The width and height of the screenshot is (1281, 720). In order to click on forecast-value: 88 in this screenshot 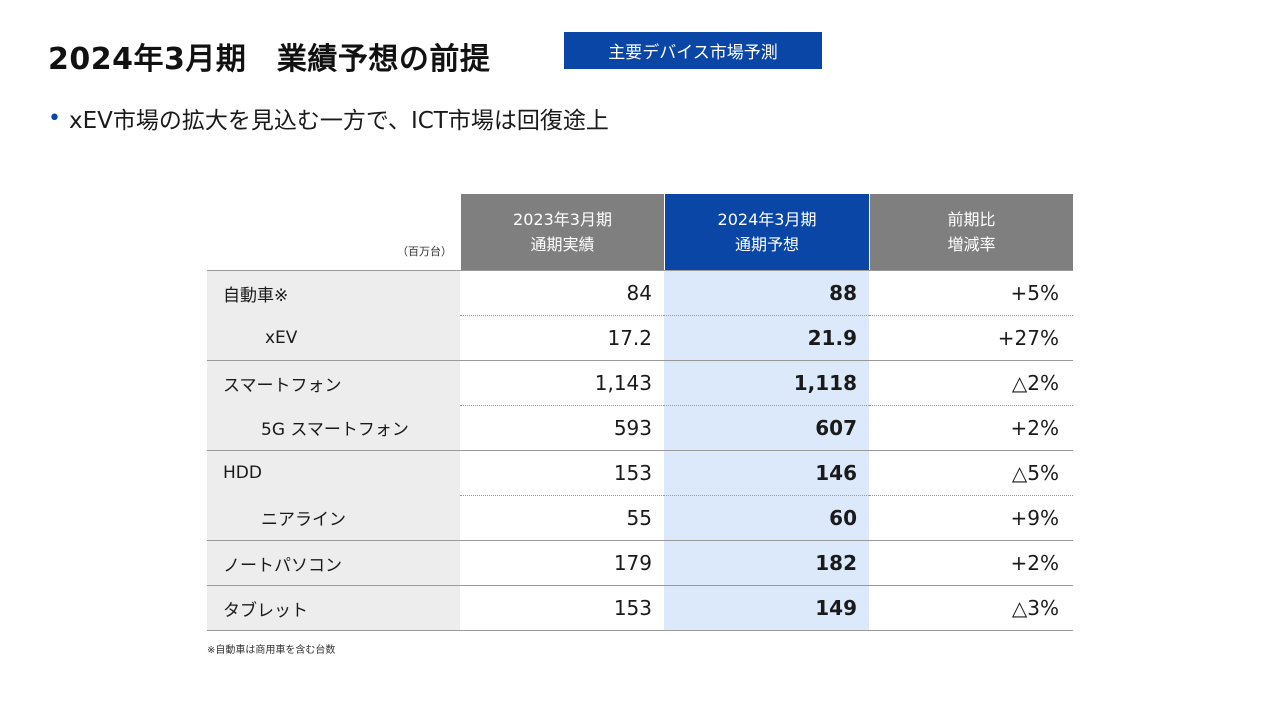, I will do `click(766, 292)`.